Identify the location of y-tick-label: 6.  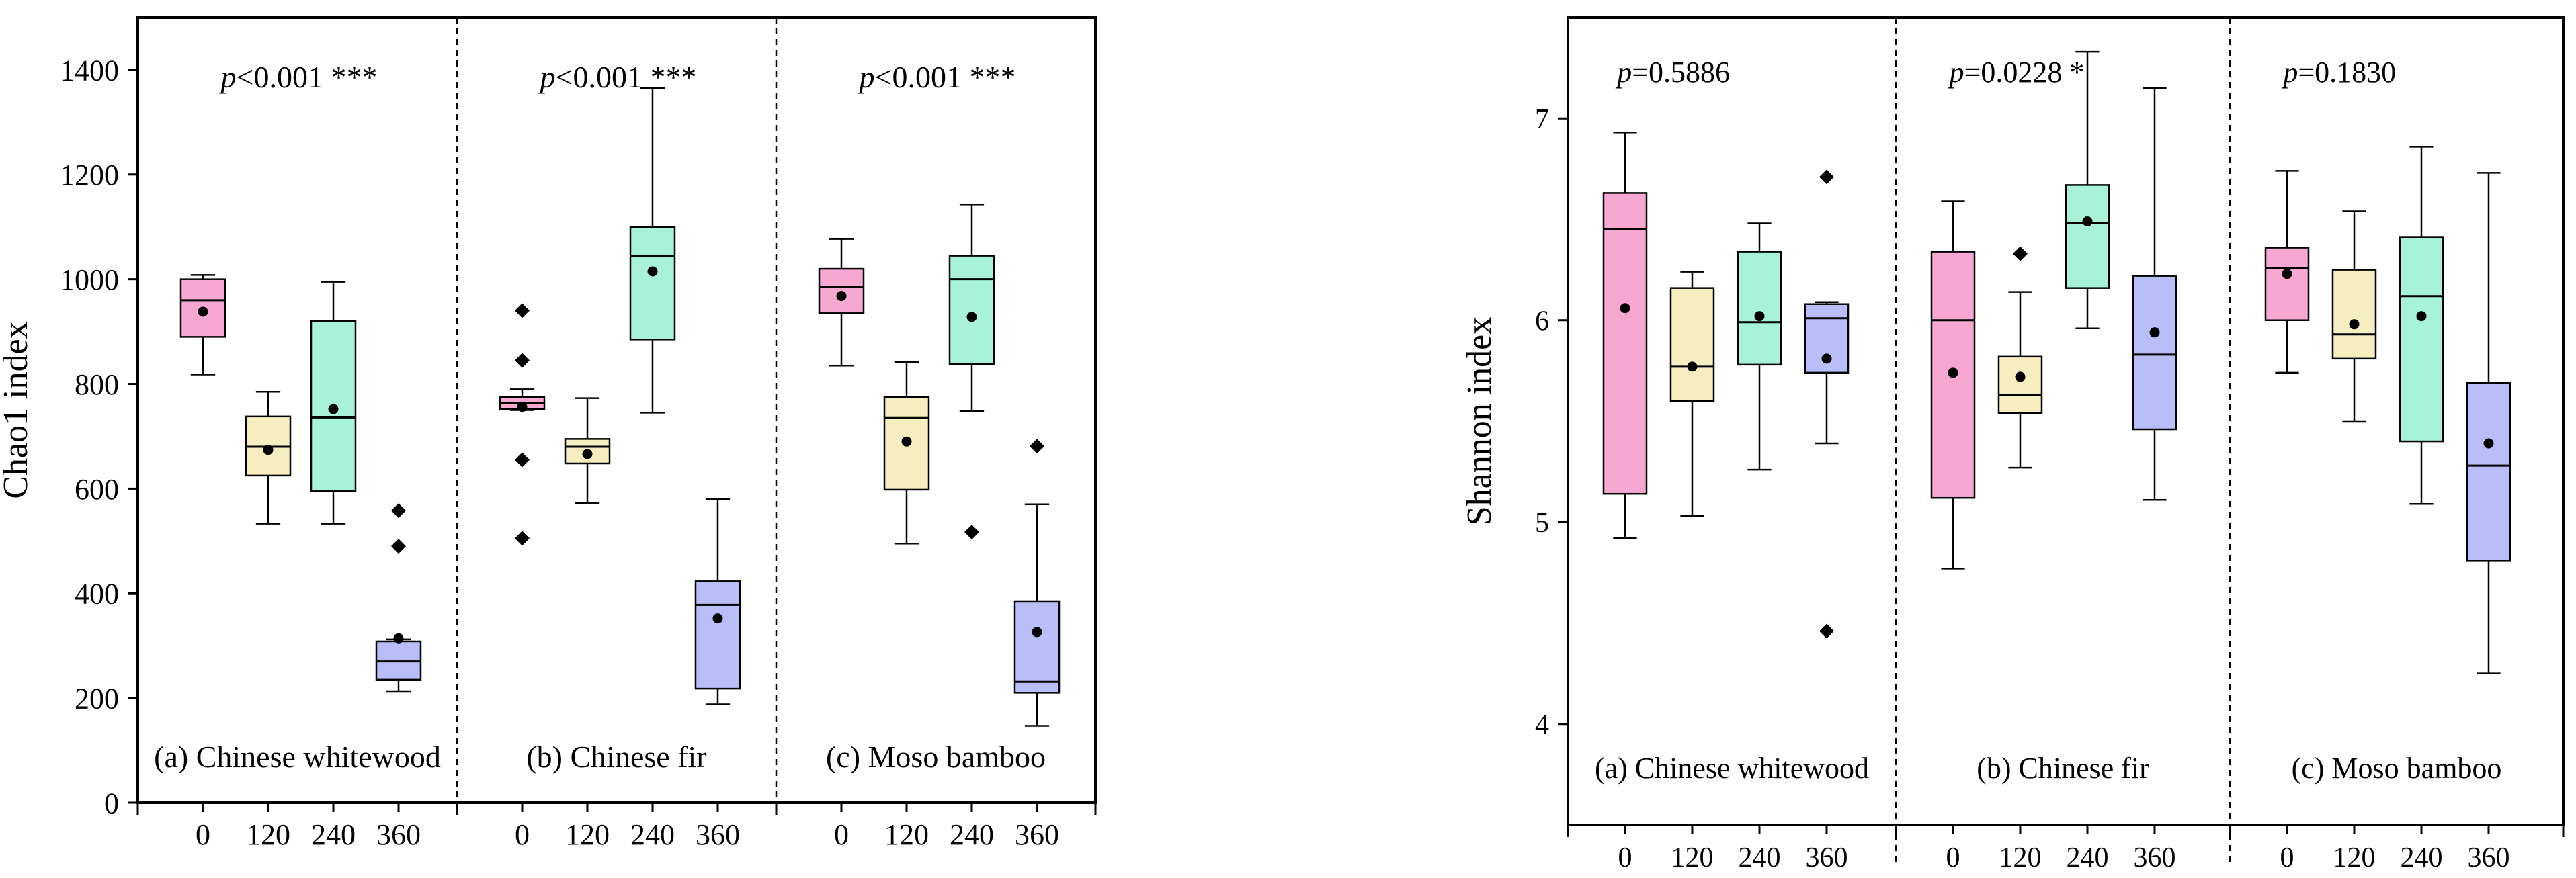
(1542, 321).